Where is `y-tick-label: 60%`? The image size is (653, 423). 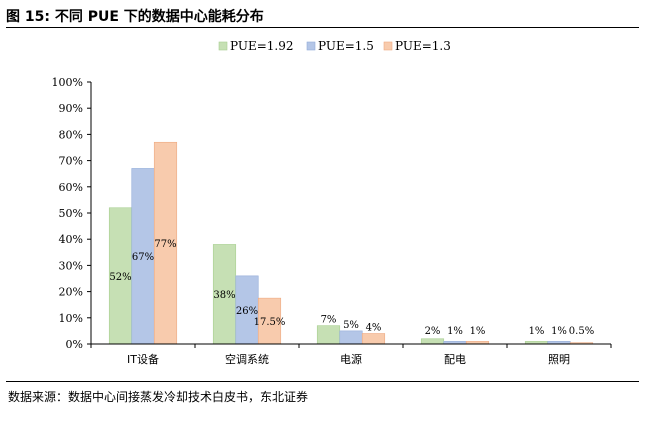 y-tick-label: 60% is located at coordinates (71, 187).